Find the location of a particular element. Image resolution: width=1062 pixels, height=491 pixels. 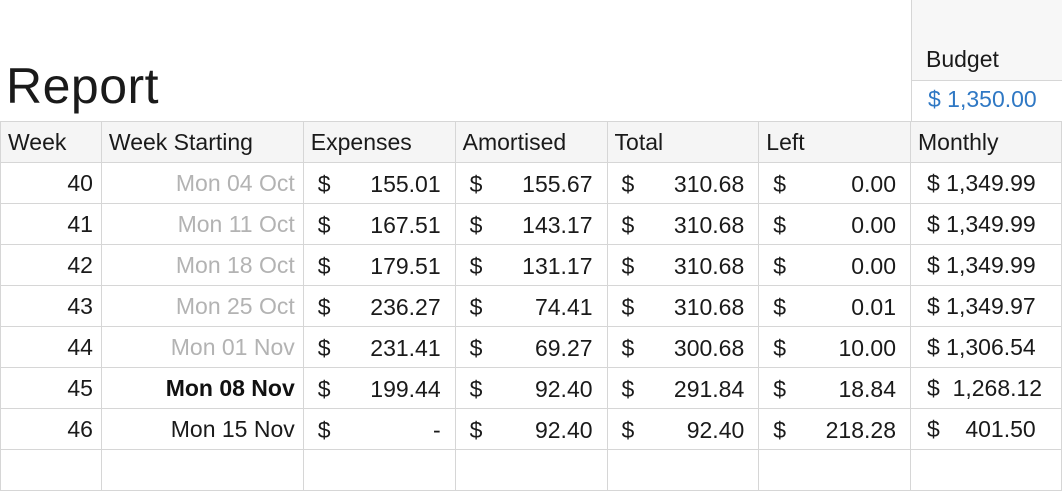

week-cell: 44 is located at coordinates (51, 347).